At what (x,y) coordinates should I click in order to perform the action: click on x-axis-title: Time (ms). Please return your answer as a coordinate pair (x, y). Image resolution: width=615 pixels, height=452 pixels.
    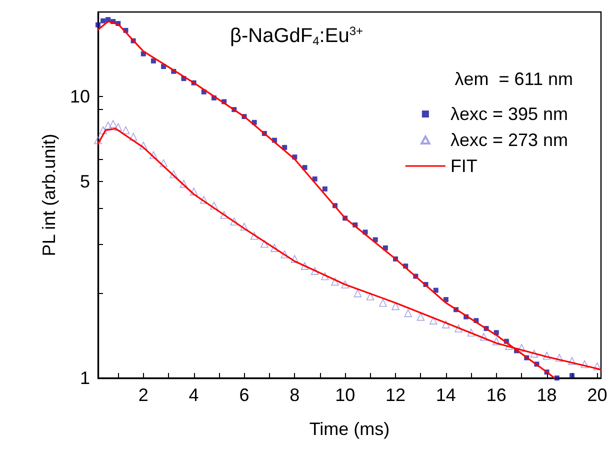
    Looking at the image, I should click on (349, 429).